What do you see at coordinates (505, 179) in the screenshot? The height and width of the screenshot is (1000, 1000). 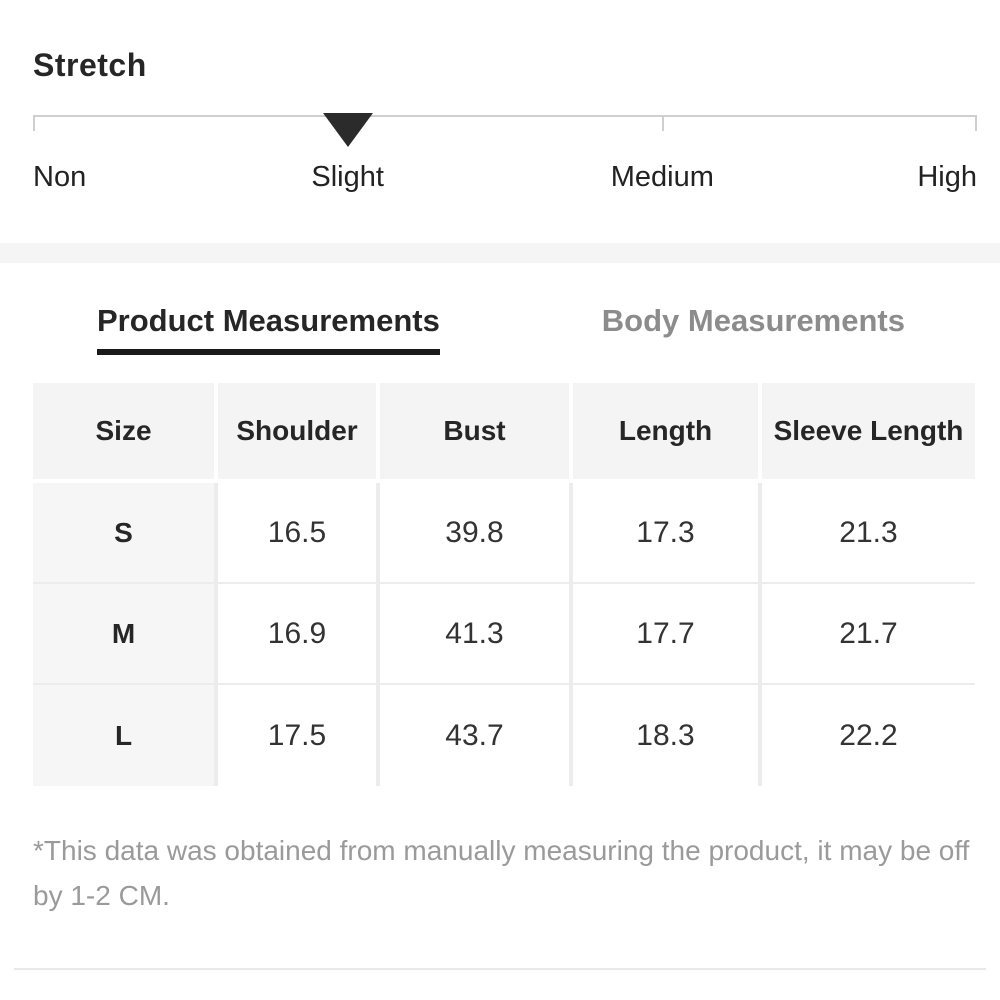 I see `stretch-scale-labels: Non Slight Medium High` at bounding box center [505, 179].